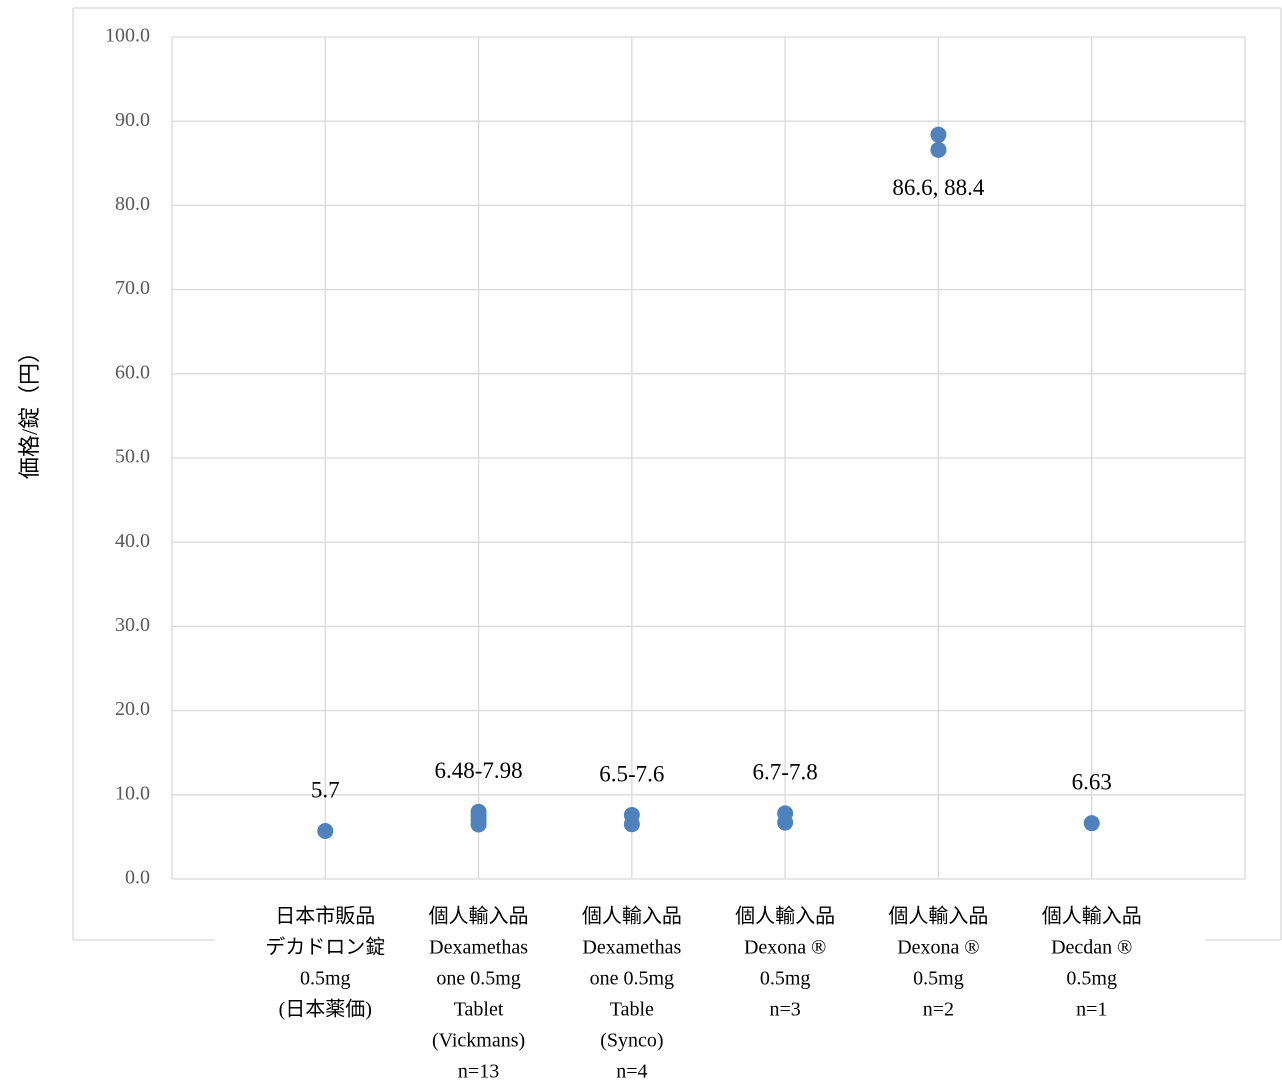 The image size is (1282, 1084). What do you see at coordinates (632, 1010) in the screenshot?
I see `x-tick-label: Table` at bounding box center [632, 1010].